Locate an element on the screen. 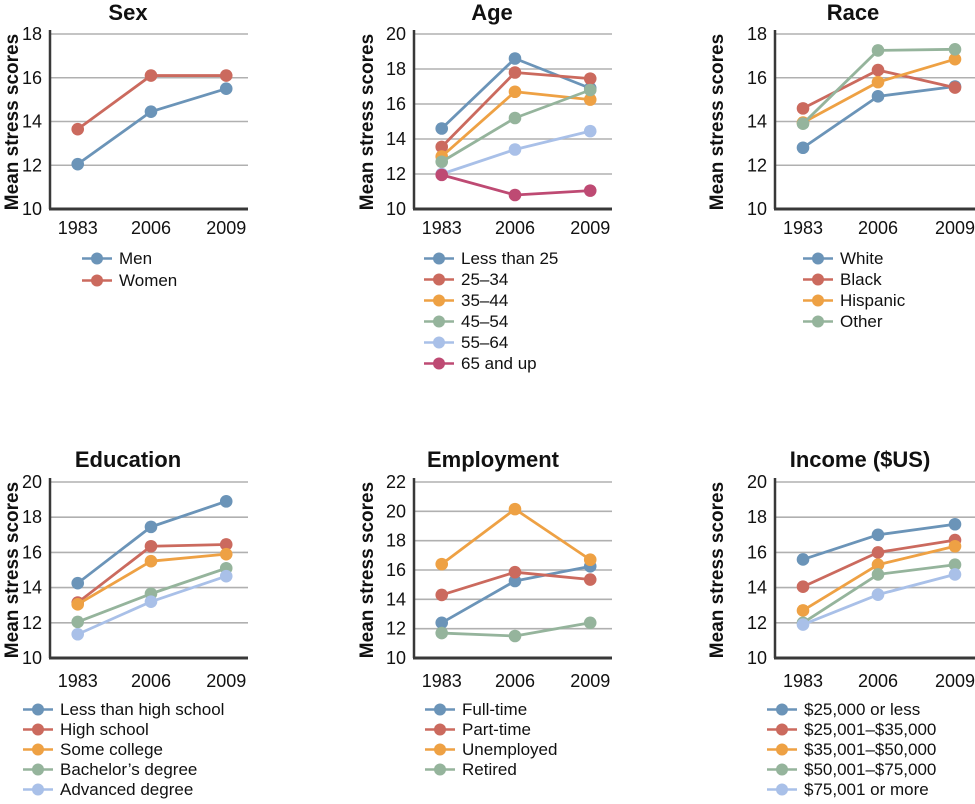 The height and width of the screenshot is (804, 975). legend-item: Men is located at coordinates (129, 258).